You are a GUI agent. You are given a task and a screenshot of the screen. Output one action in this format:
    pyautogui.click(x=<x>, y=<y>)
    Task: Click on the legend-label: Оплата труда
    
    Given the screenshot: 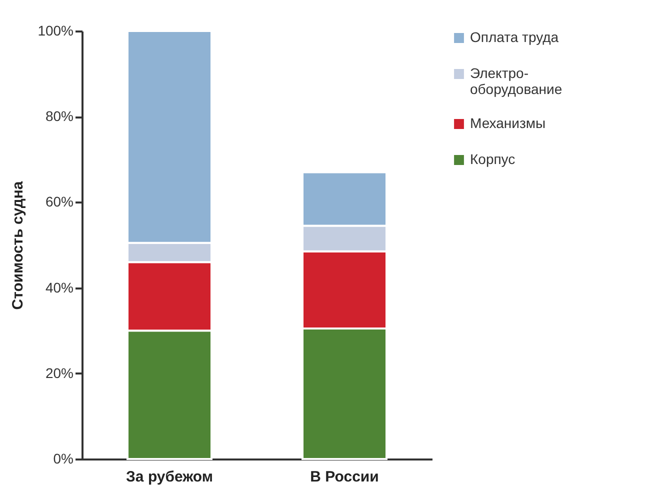 What is the action you would take?
    pyautogui.click(x=514, y=37)
    